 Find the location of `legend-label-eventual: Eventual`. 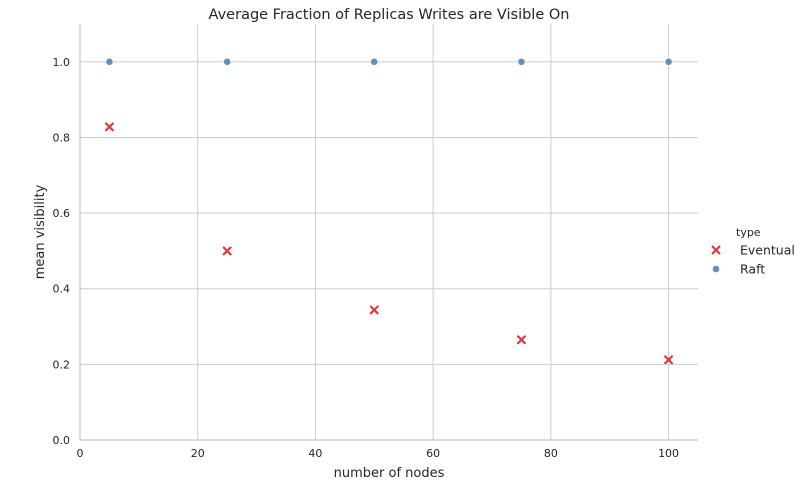

legend-label-eventual: Eventual is located at coordinates (767, 250).